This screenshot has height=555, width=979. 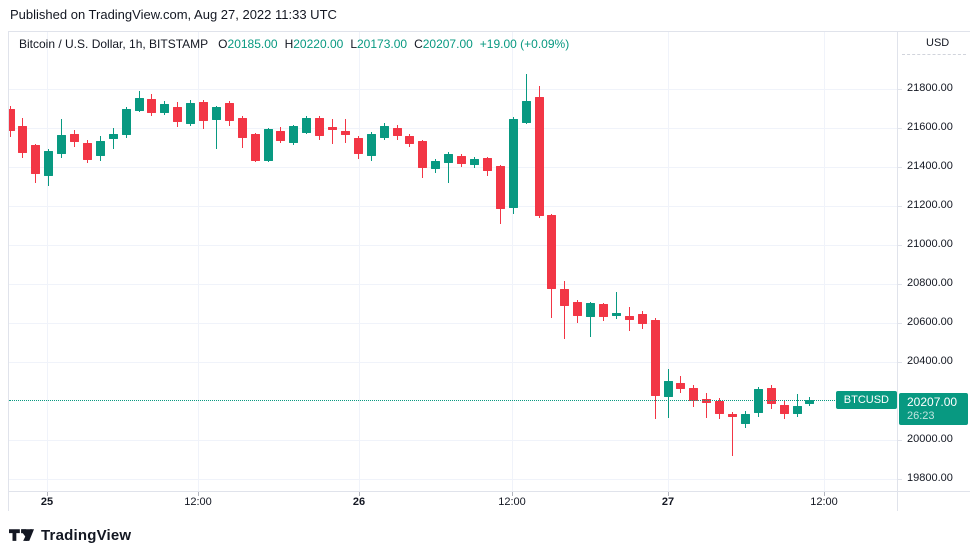 What do you see at coordinates (930, 166) in the screenshot?
I see `price-tick-label: 21400.00` at bounding box center [930, 166].